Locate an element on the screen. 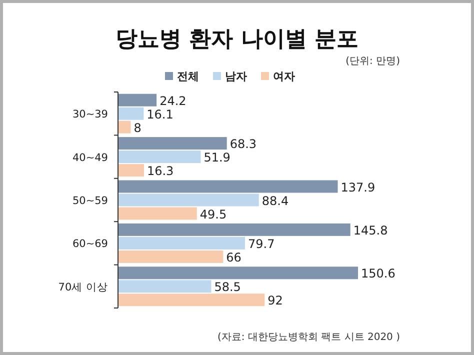  legend-label: 여자 is located at coordinates (284, 76).